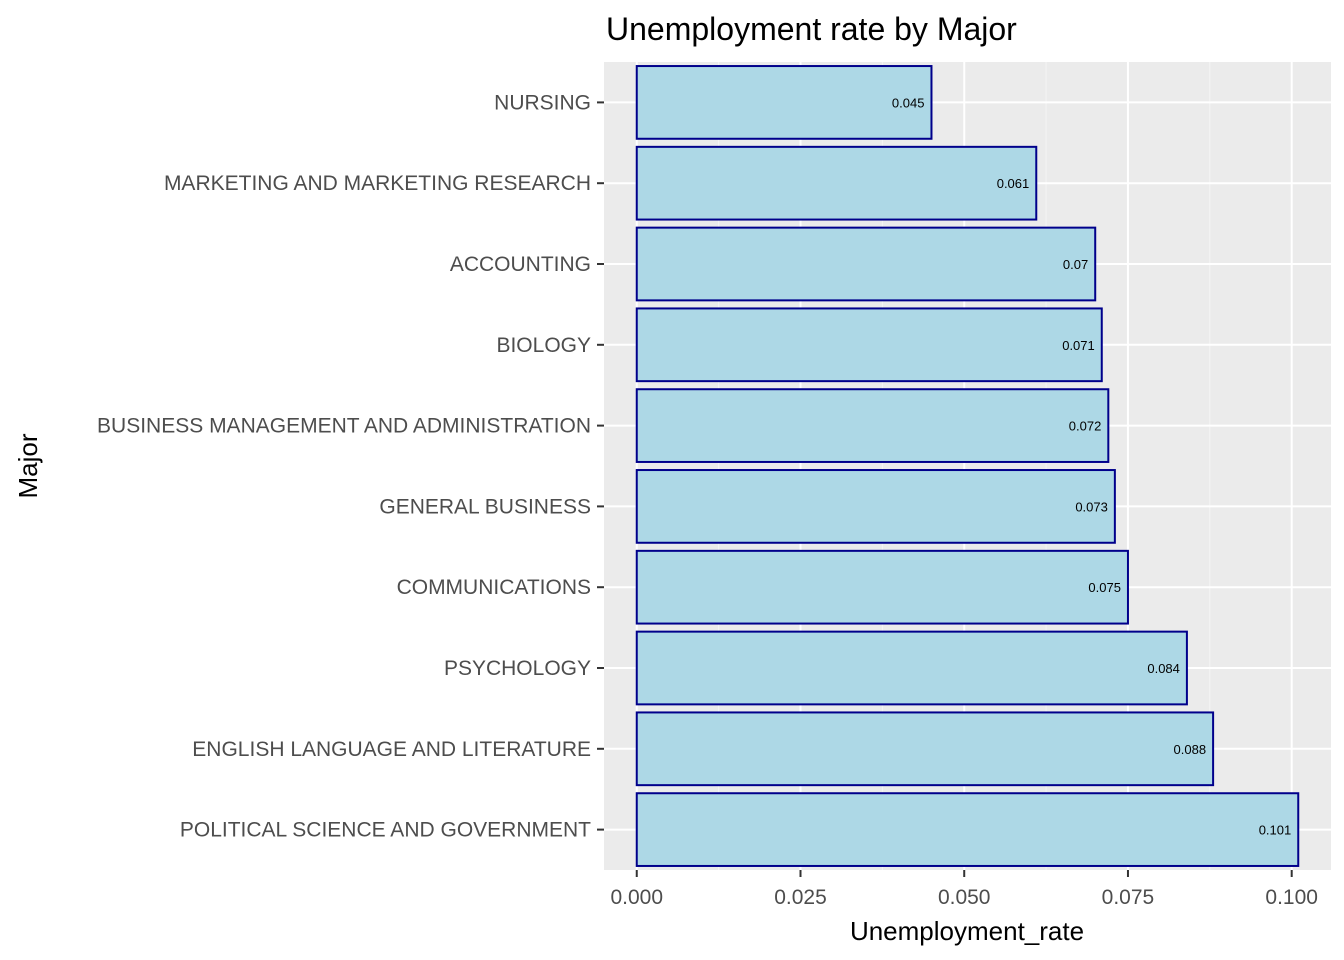 Image resolution: width=1344 pixels, height=960 pixels. I want to click on y-tick-label: ENGLISH LANGUAGE AND LITERATURE, so click(391, 749).